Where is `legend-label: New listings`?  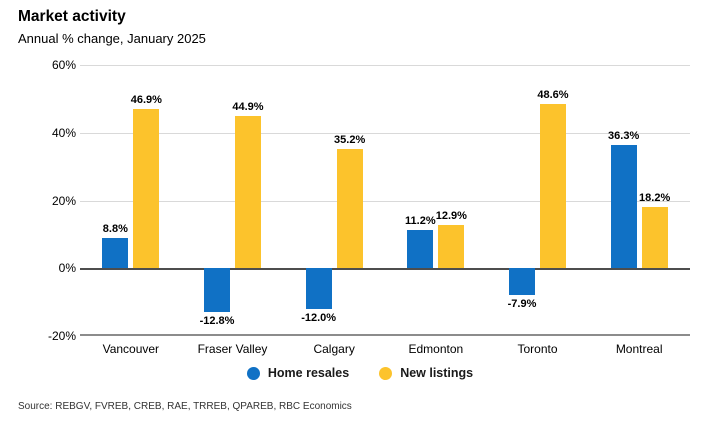 legend-label: New listings is located at coordinates (437, 373).